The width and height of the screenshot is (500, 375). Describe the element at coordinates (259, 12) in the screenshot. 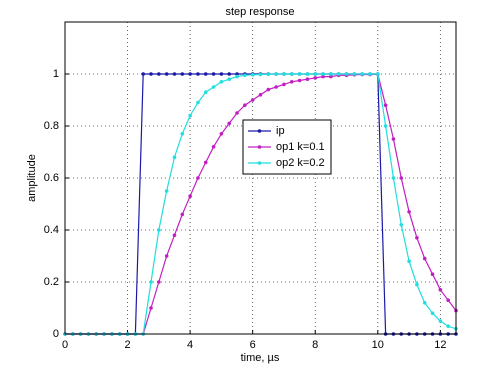

I see `chart-title: step response` at that location.